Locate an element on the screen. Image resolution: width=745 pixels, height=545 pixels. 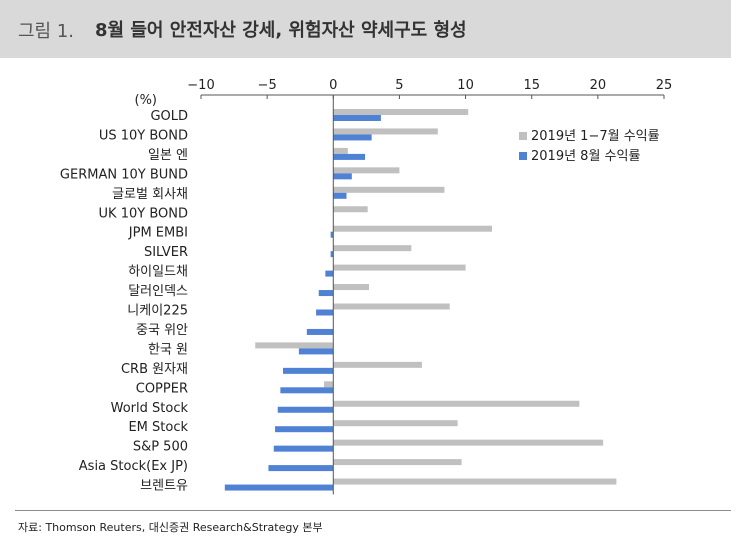
unit-label: (%) is located at coordinates (146, 100).